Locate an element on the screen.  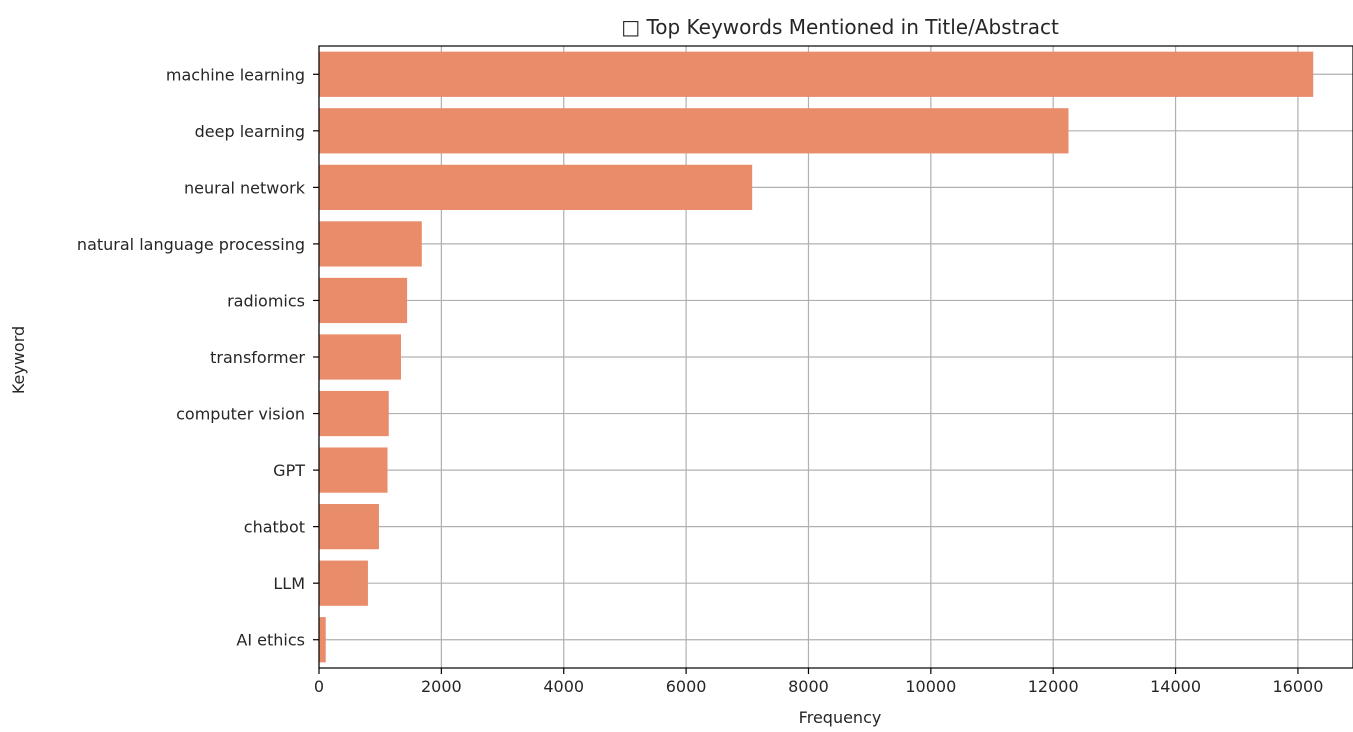
y-tick-label: chatbot is located at coordinates (274, 527).